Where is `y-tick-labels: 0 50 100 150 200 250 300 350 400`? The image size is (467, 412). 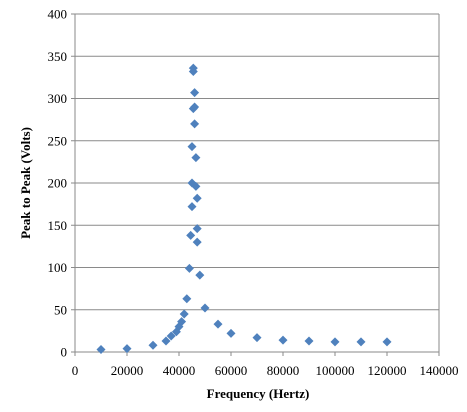 y-tick-labels: 0 50 100 150 200 250 300 350 400 is located at coordinates (58, 183).